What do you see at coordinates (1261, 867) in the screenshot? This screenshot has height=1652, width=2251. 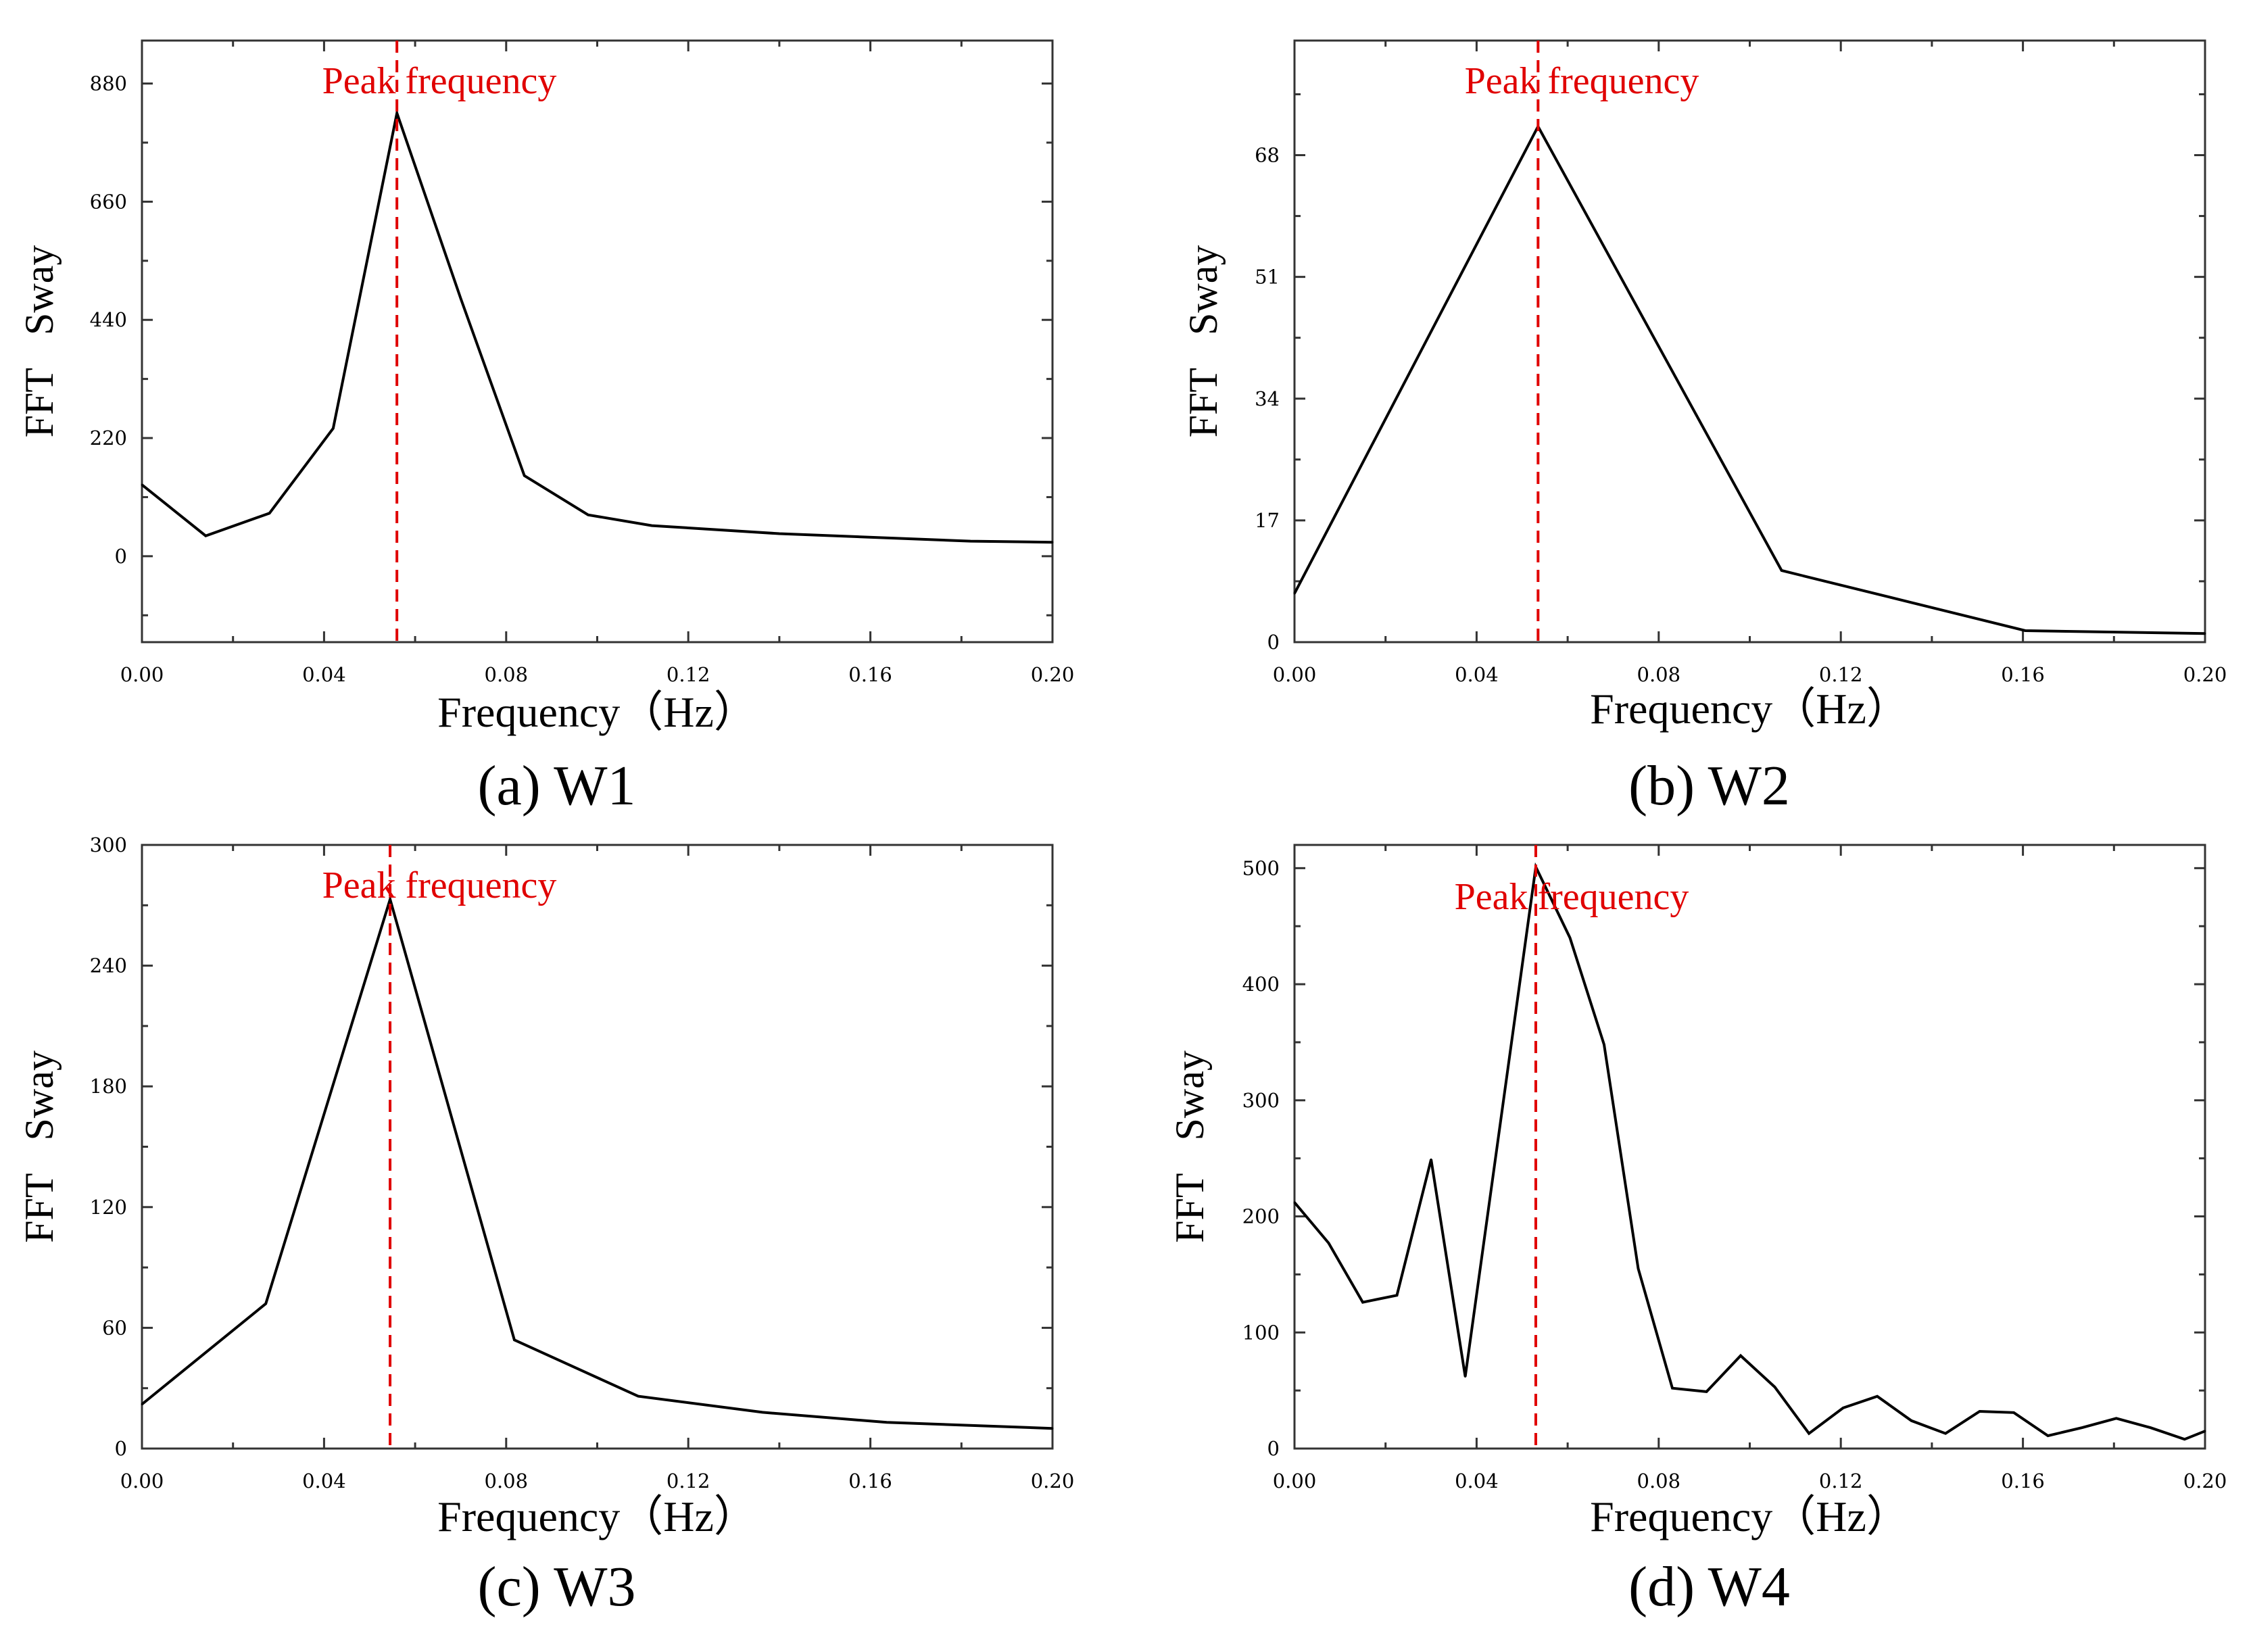 I see `y-tick-label: 500` at bounding box center [1261, 867].